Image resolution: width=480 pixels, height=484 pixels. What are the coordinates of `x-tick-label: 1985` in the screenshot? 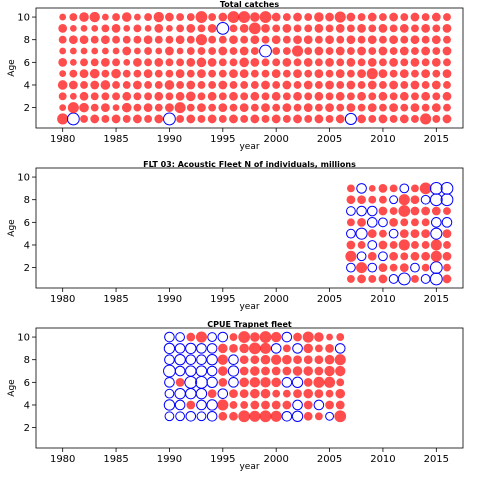 It's located at (115, 459).